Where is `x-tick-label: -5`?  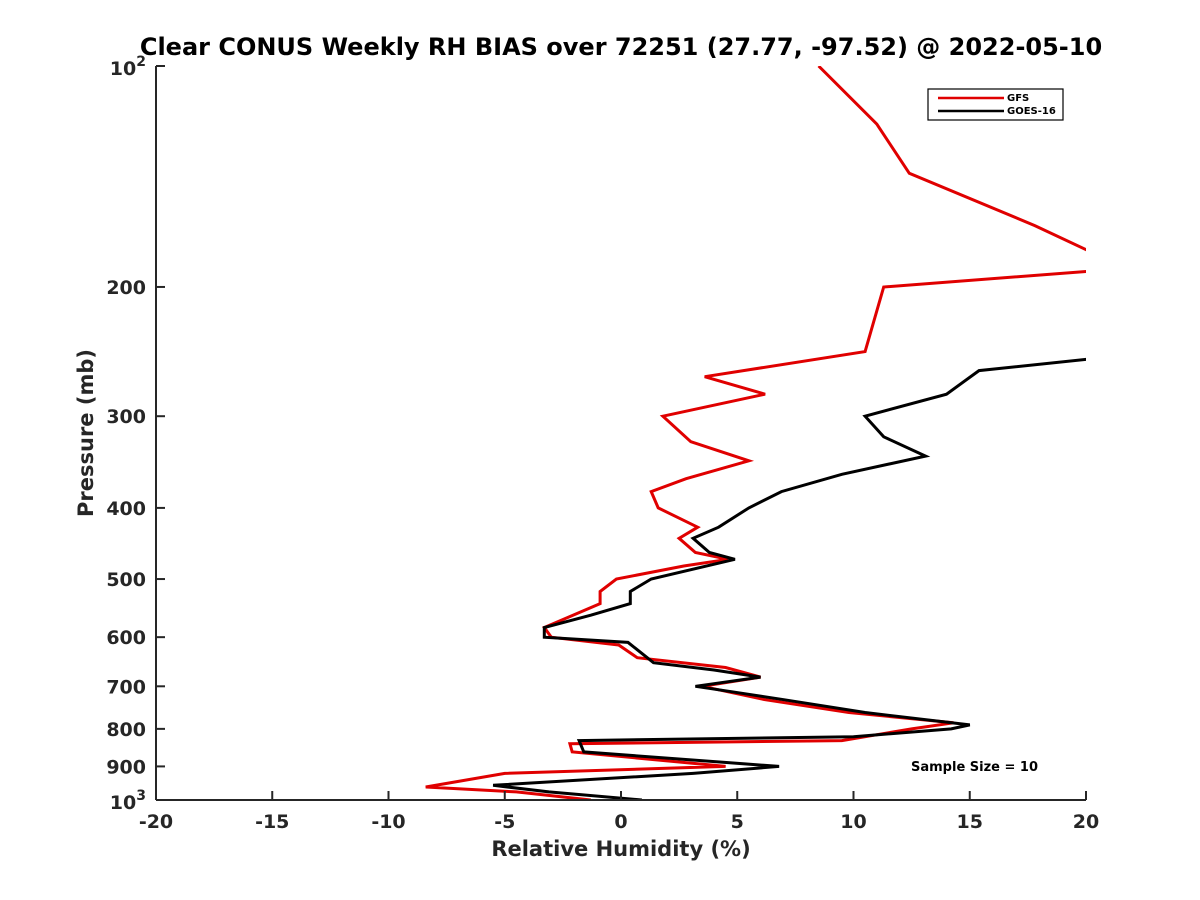
x-tick-label: -5 is located at coordinates (504, 822).